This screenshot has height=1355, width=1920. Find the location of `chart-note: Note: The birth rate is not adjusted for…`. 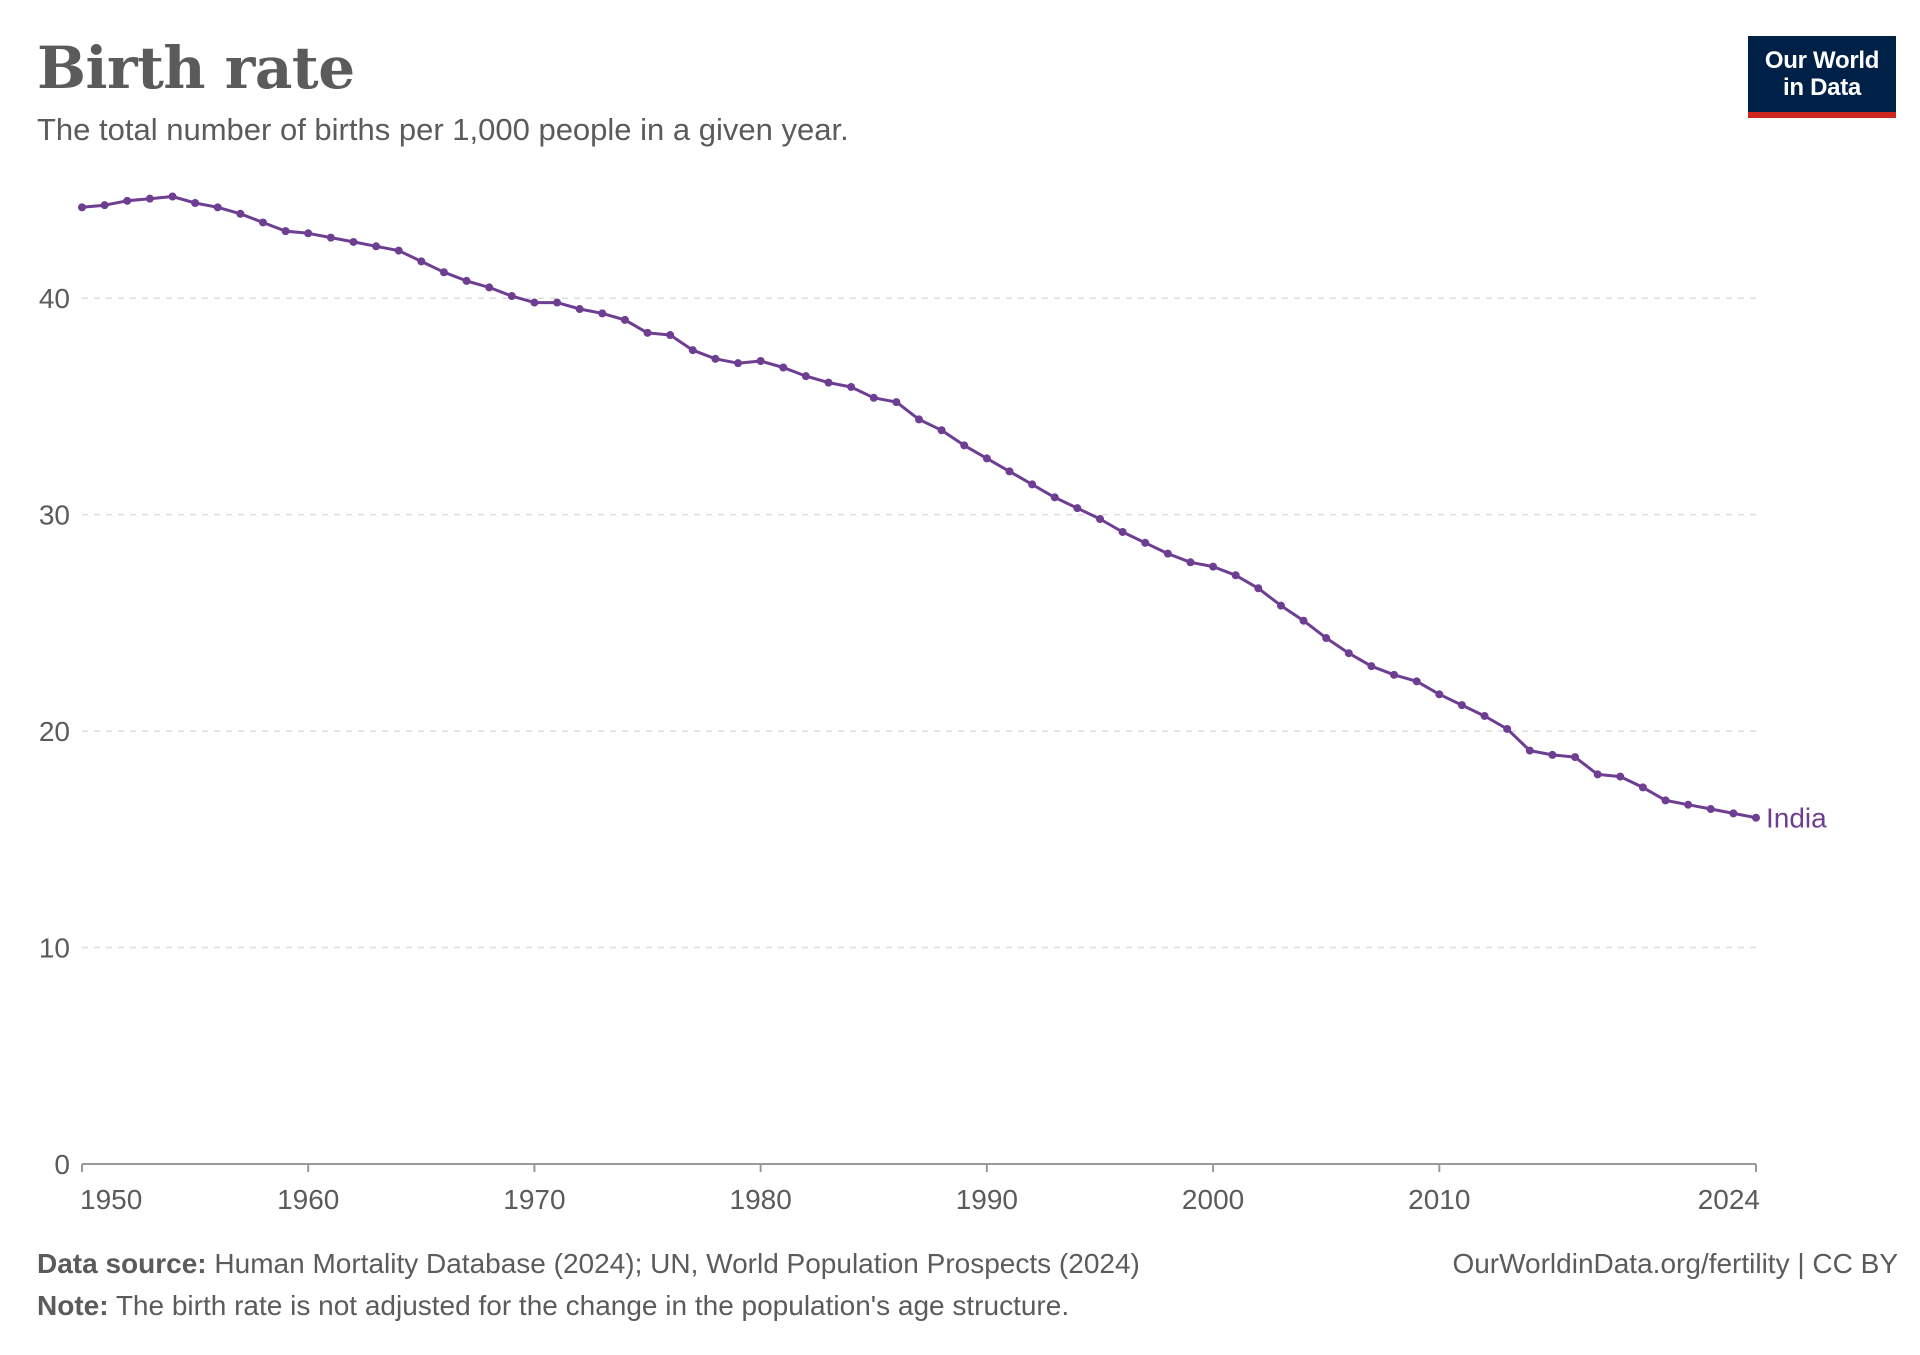

chart-note: Note: The birth rate is not adjusted for… is located at coordinates (553, 1306).